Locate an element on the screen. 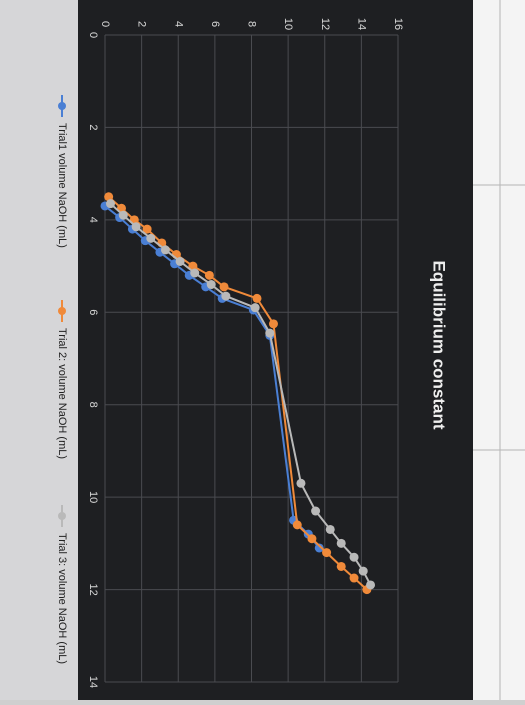 This screenshot has height=705, width=525. x-tick-label: 14 is located at coordinates (93, 682).